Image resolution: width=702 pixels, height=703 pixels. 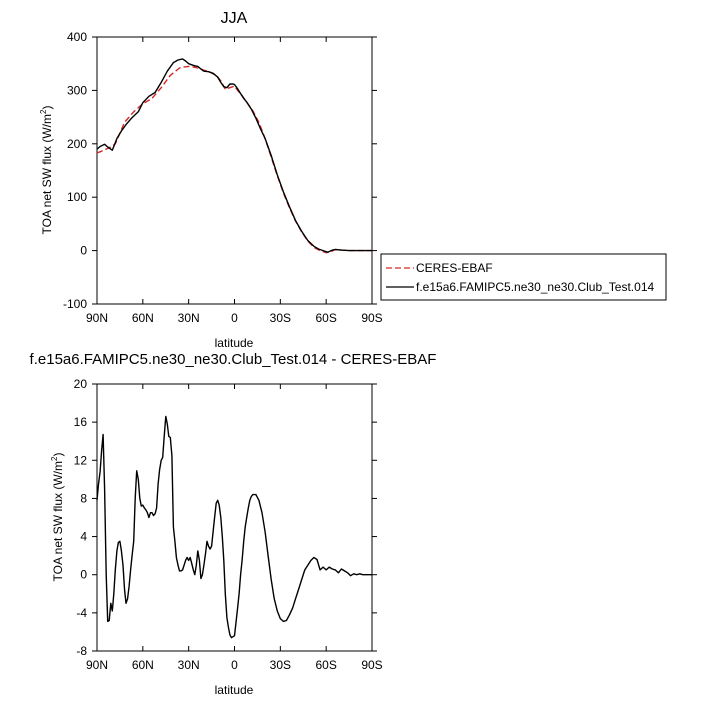 What do you see at coordinates (77, 37) in the screenshot?
I see `panel-top-y-tick-label: 400` at bounding box center [77, 37].